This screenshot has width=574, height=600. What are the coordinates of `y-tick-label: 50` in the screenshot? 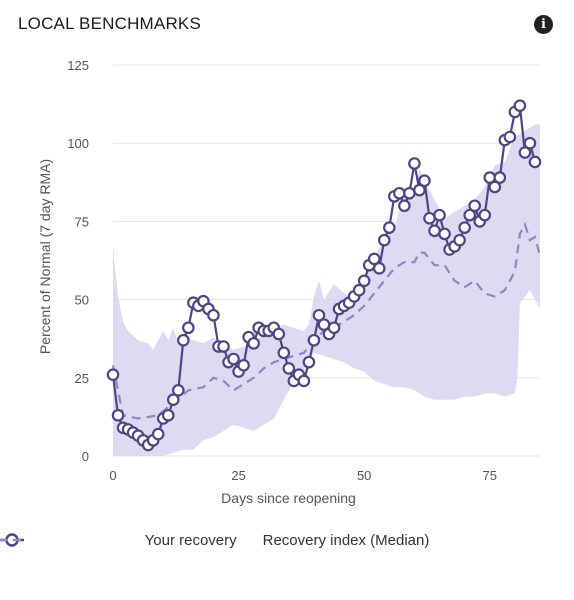 It's located at (82, 300).